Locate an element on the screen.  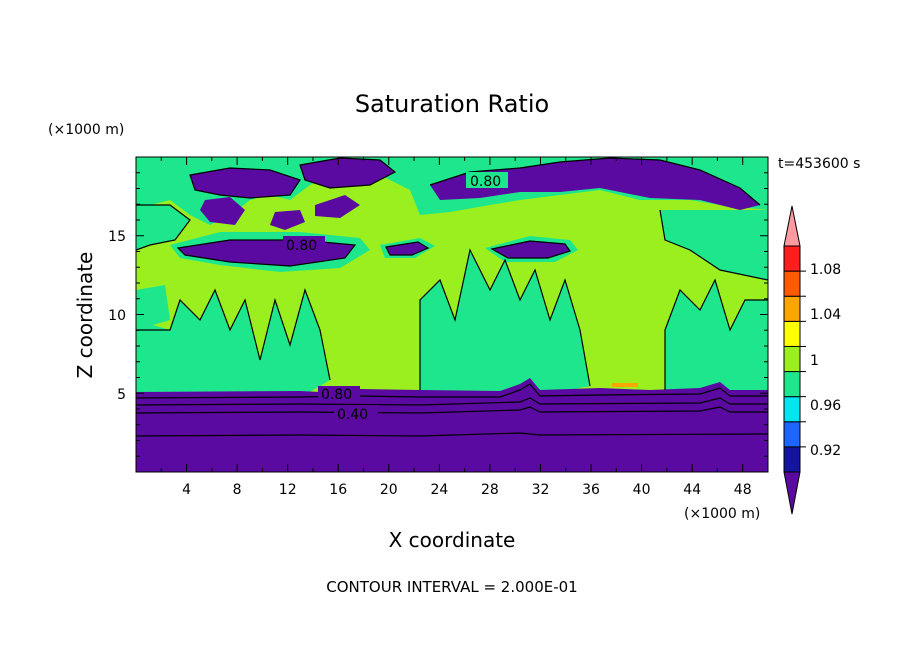
teal-lower-right is located at coordinates (716, 336).